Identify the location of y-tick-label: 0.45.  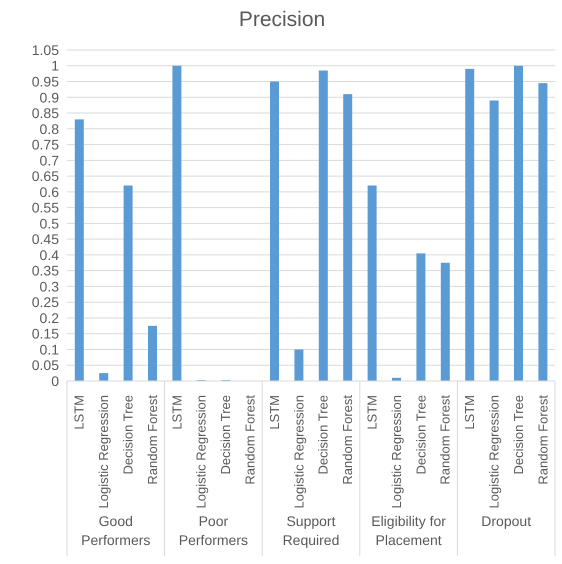
(46, 239).